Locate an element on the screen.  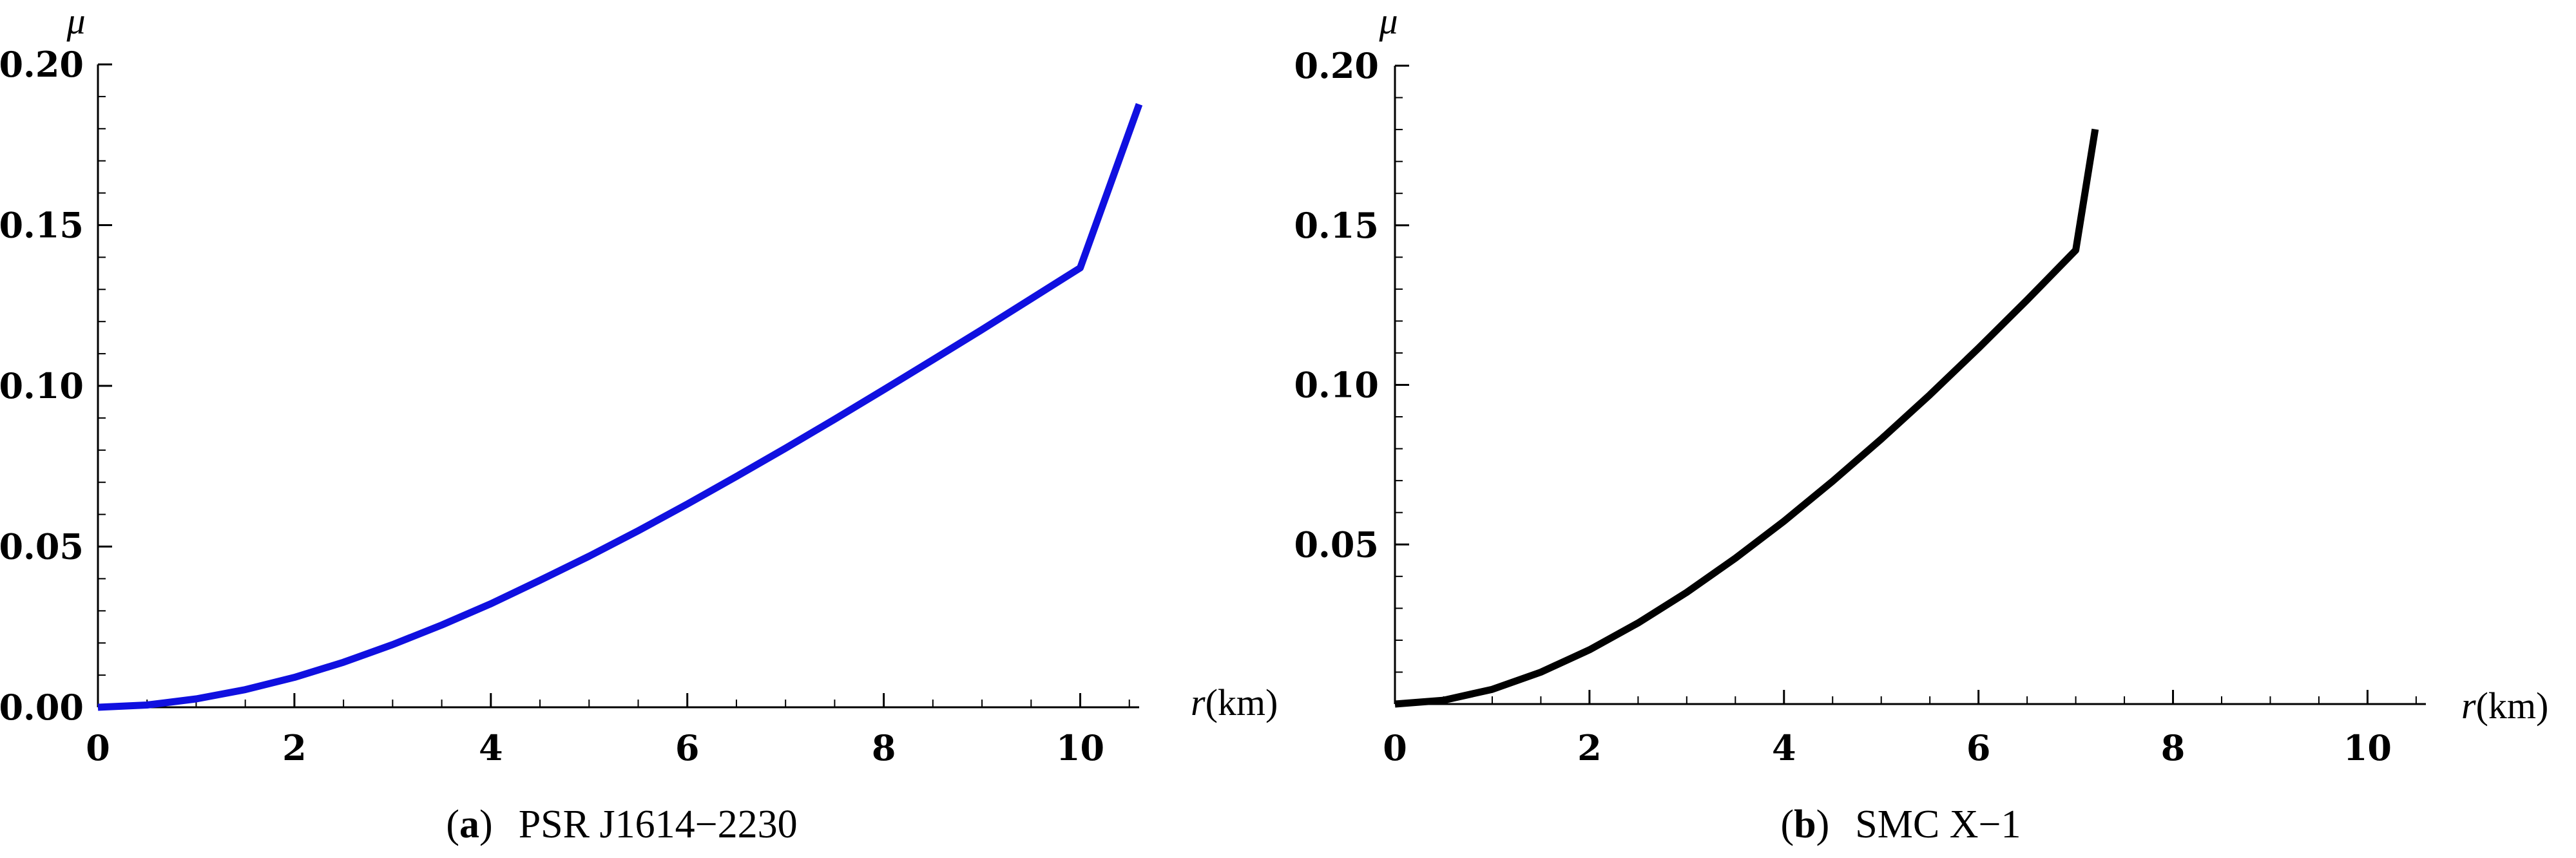
caption-title: SMC X−1 is located at coordinates (1938, 824).